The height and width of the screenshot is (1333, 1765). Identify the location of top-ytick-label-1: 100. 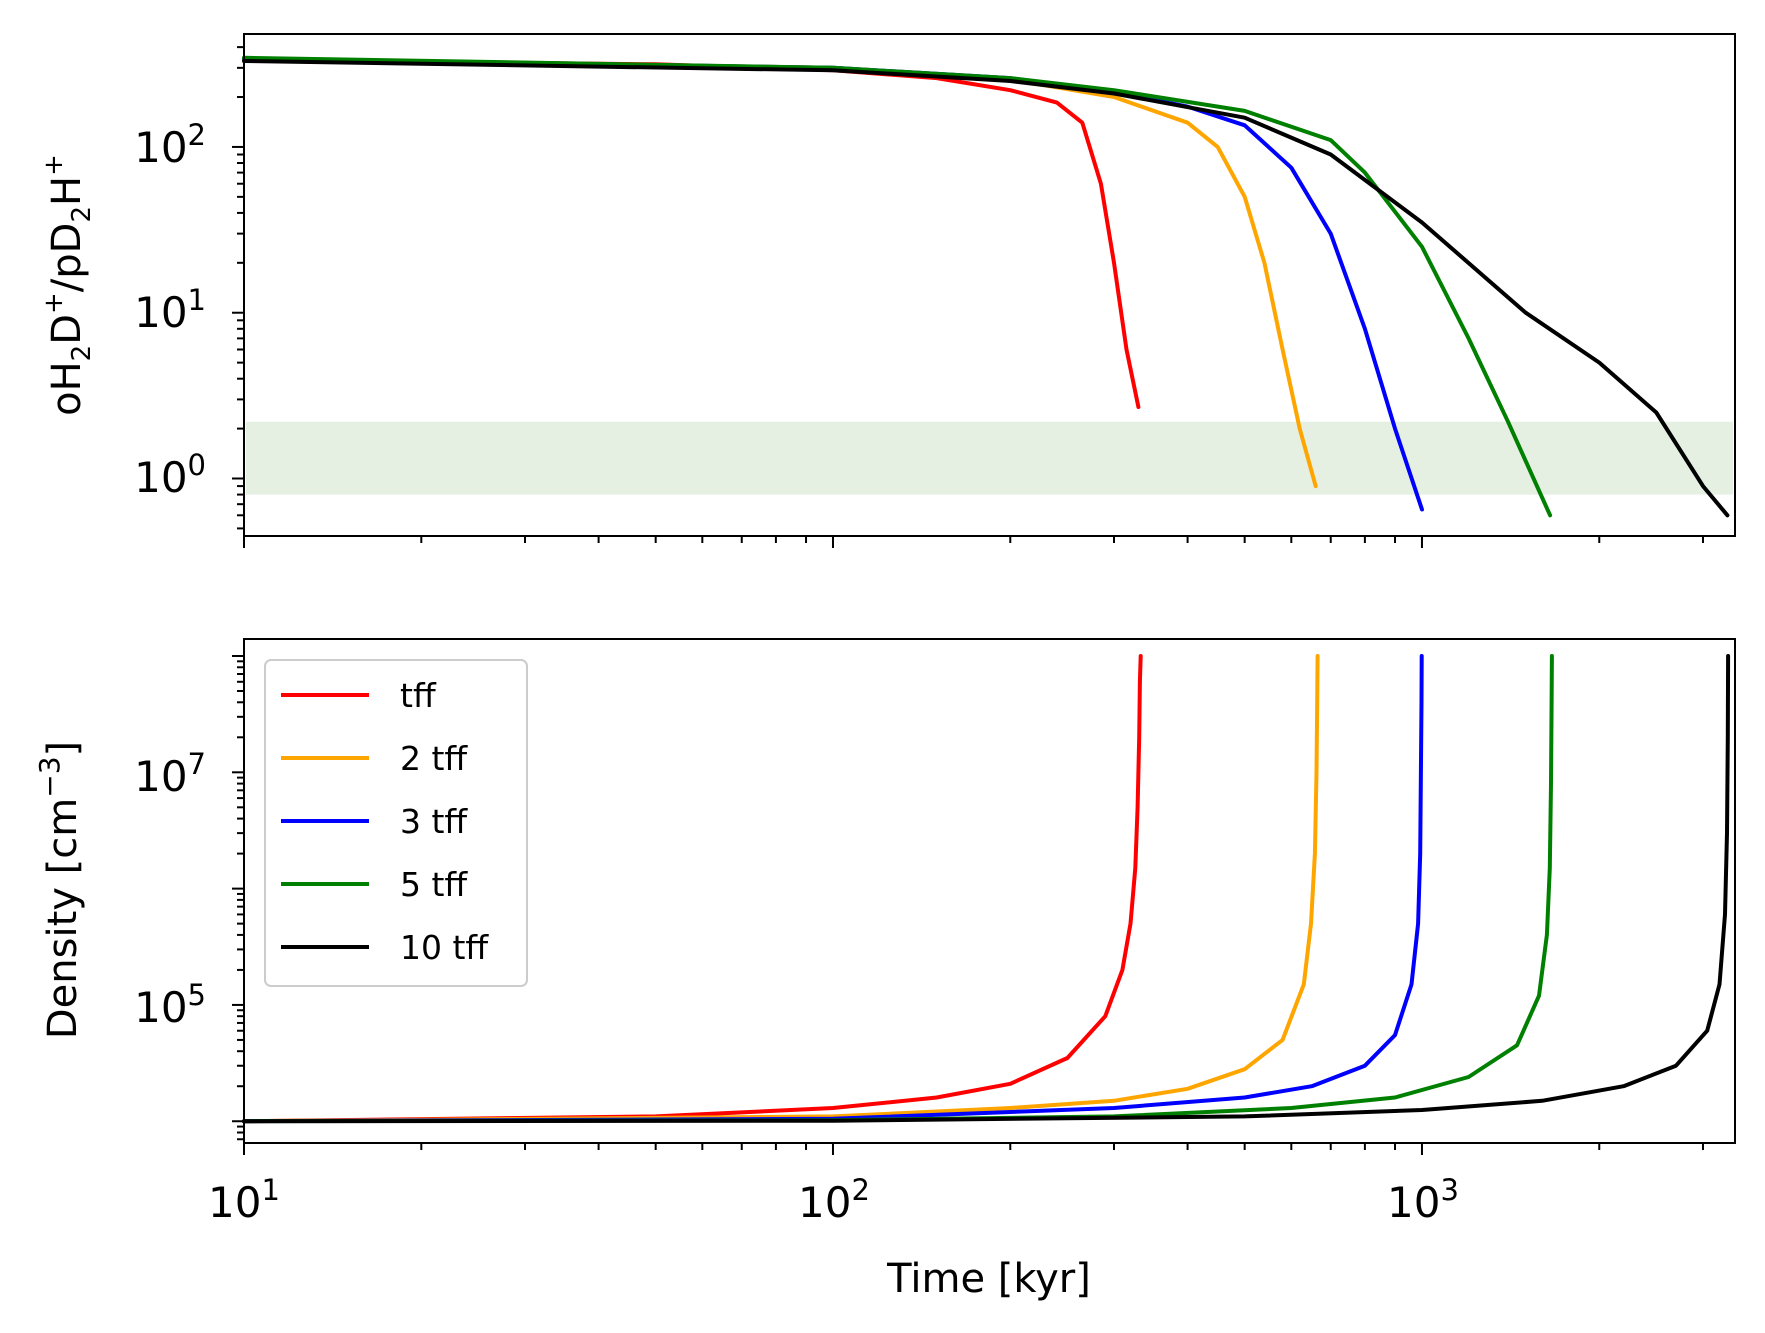
(170, 475).